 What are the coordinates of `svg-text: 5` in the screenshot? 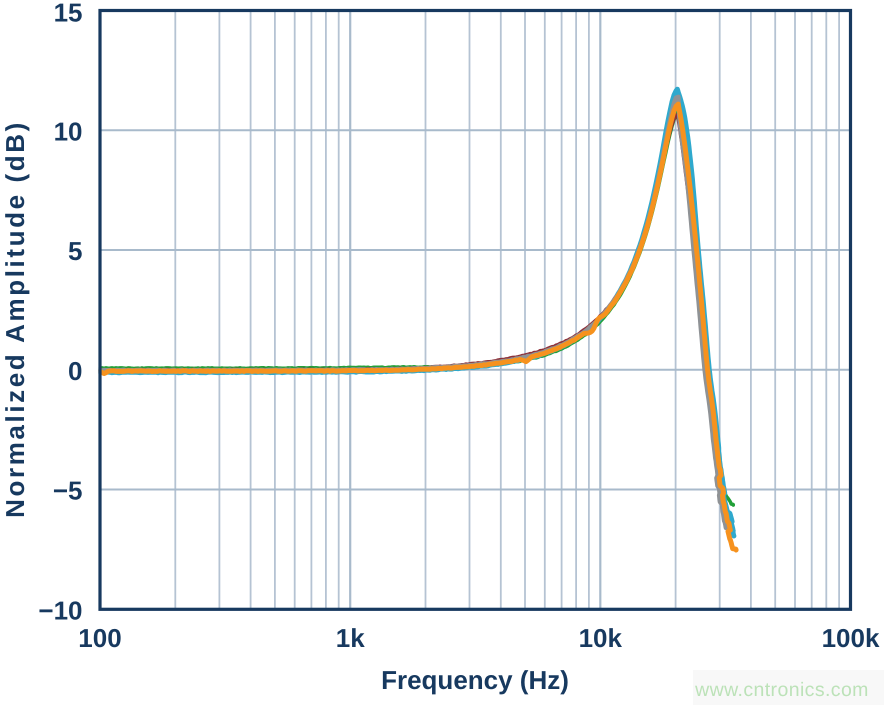 It's located at (75, 251).